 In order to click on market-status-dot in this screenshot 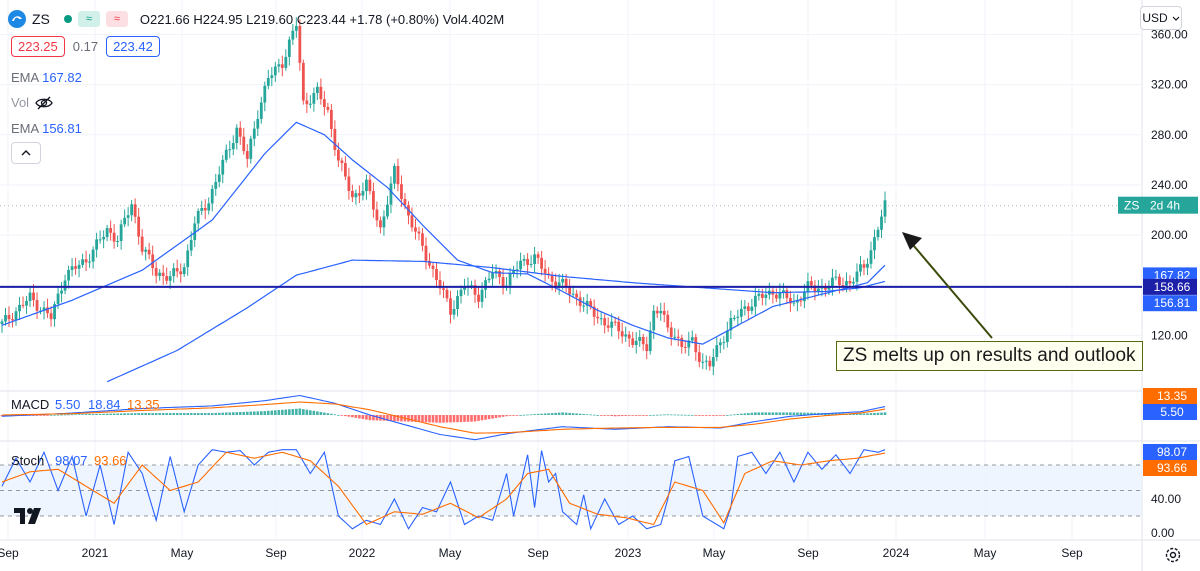, I will do `click(67, 19)`.